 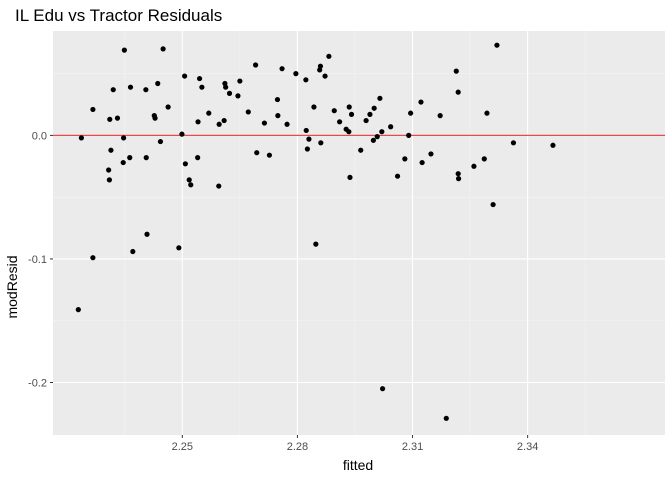 What do you see at coordinates (355, 444) in the screenshot?
I see `x-axis: 2.25 2.28 2.31 2.34` at bounding box center [355, 444].